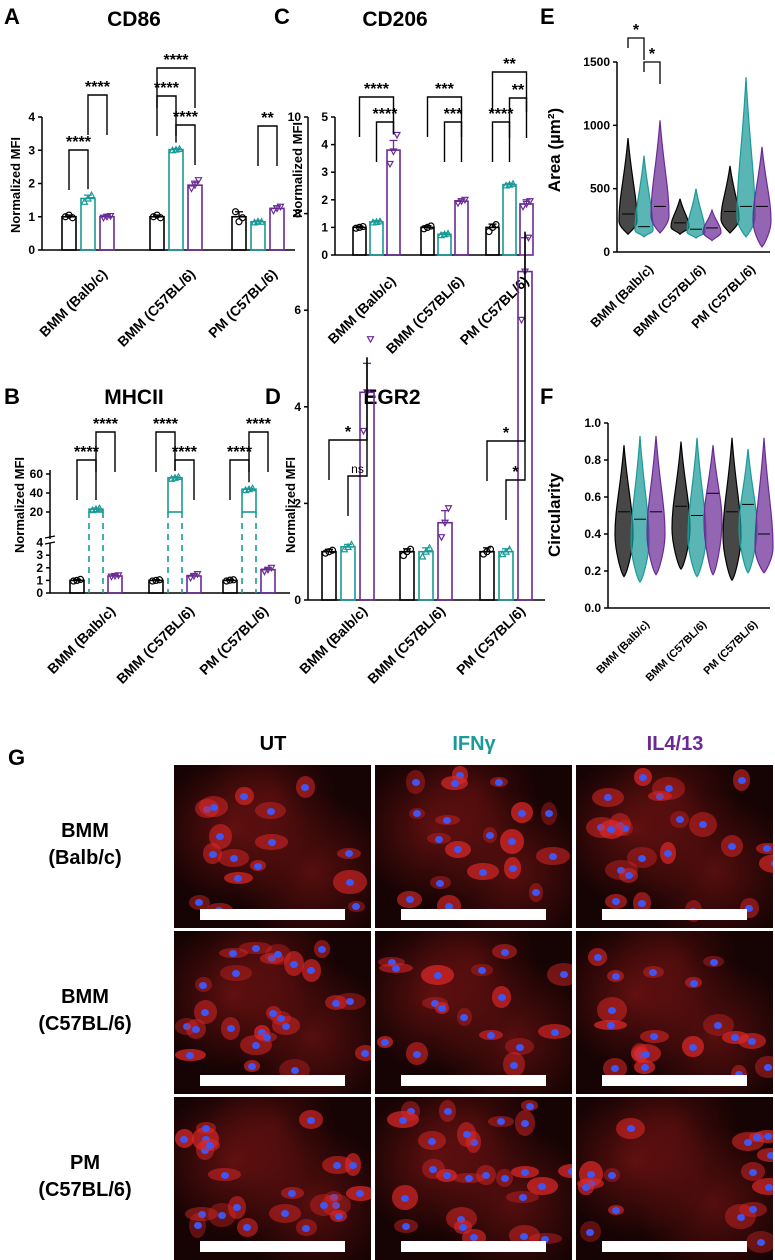  What do you see at coordinates (297, 170) in the screenshot?
I see `y-axis-label: Normalized MFI` at bounding box center [297, 170].